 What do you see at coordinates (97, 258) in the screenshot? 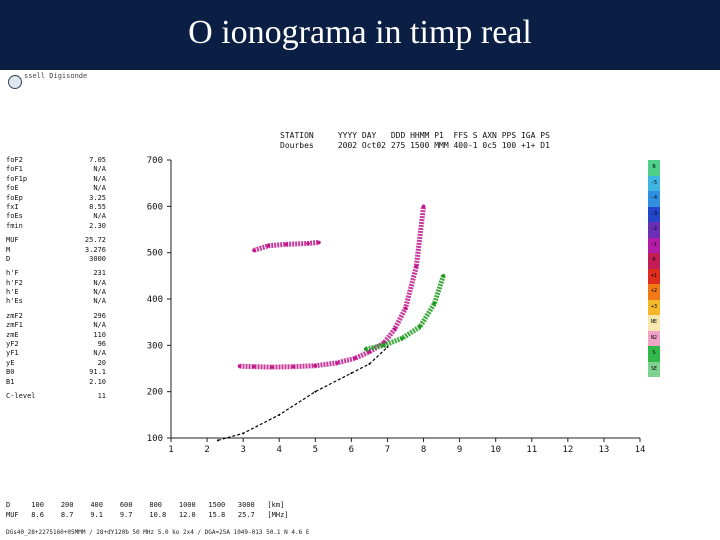
I see `param-value: 3000` at bounding box center [97, 258].